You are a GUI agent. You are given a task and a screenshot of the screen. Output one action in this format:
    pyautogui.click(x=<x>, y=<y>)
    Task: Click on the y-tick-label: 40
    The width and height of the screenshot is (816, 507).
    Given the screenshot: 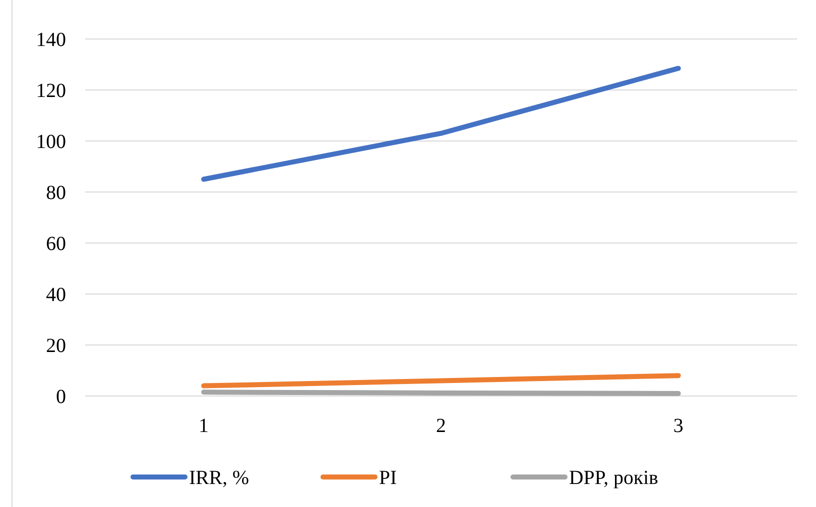 What is the action you would take?
    pyautogui.click(x=56, y=295)
    